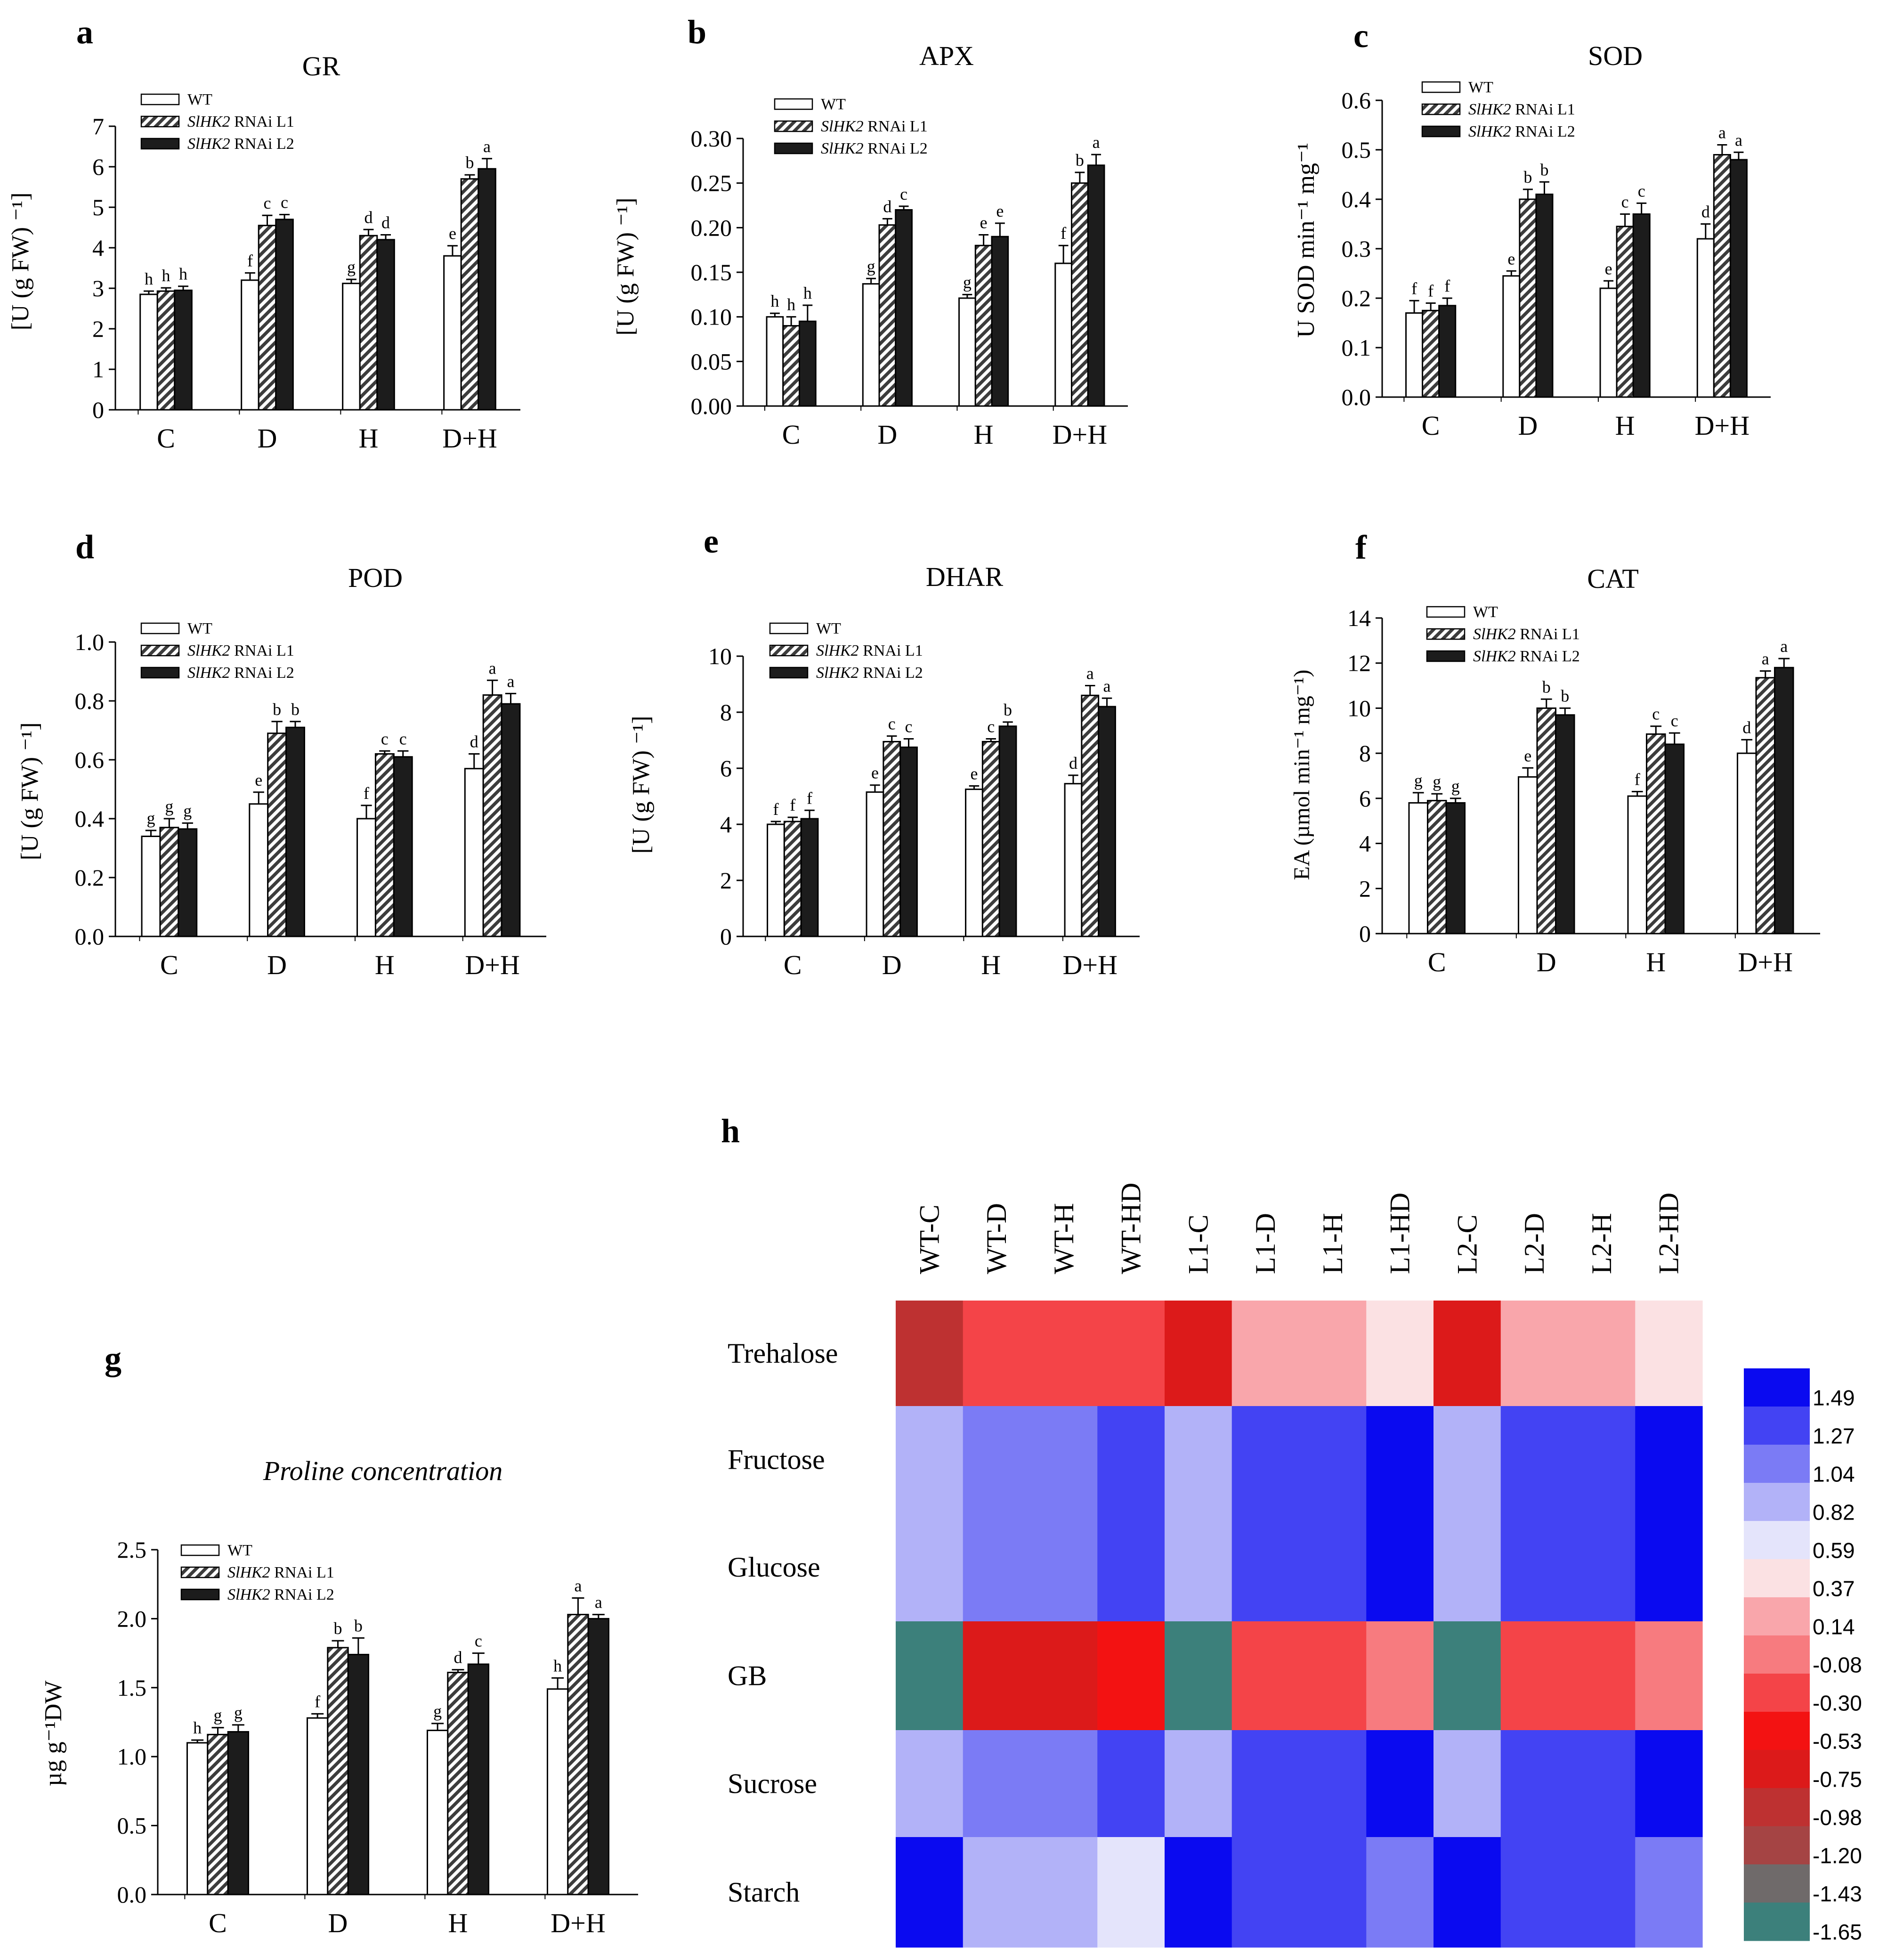  What do you see at coordinates (1834, 1436) in the screenshot?
I see `colorbar-label: 1.27` at bounding box center [1834, 1436].